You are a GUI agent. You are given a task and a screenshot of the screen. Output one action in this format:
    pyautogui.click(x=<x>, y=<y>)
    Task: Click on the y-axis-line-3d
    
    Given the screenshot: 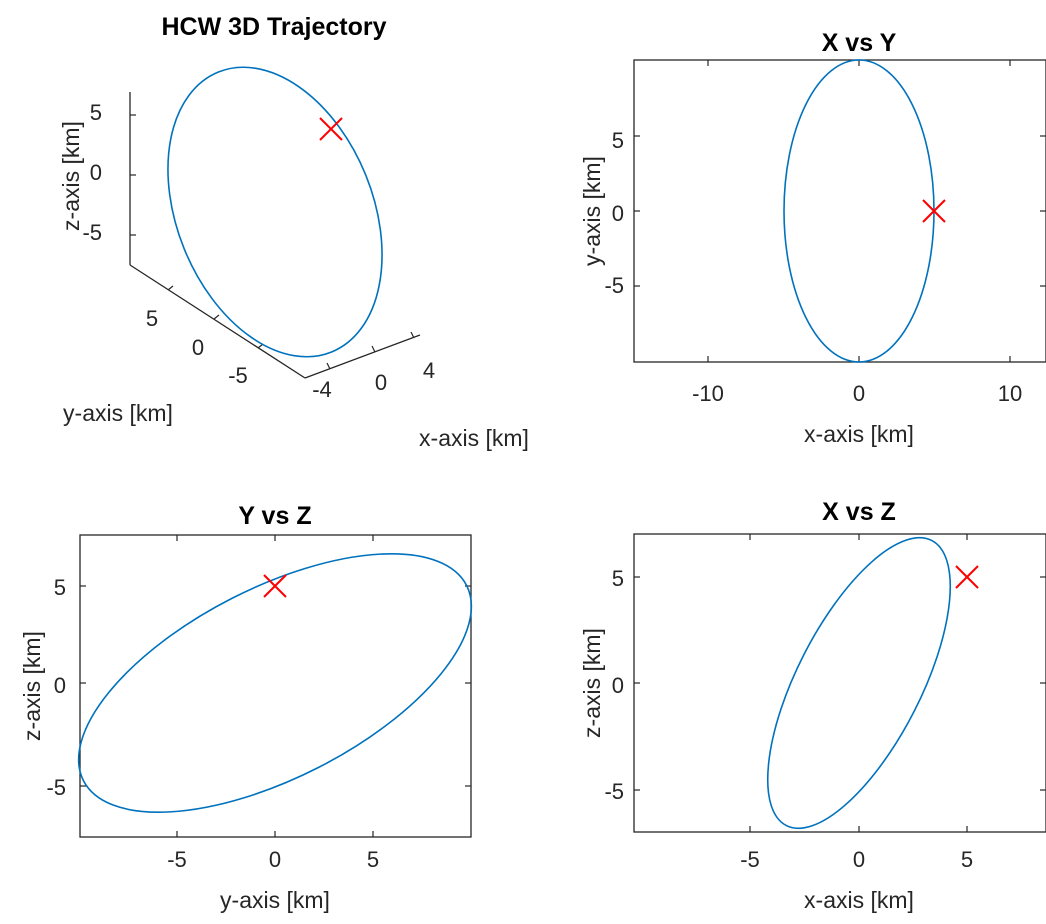 What is the action you would take?
    pyautogui.click(x=217, y=321)
    